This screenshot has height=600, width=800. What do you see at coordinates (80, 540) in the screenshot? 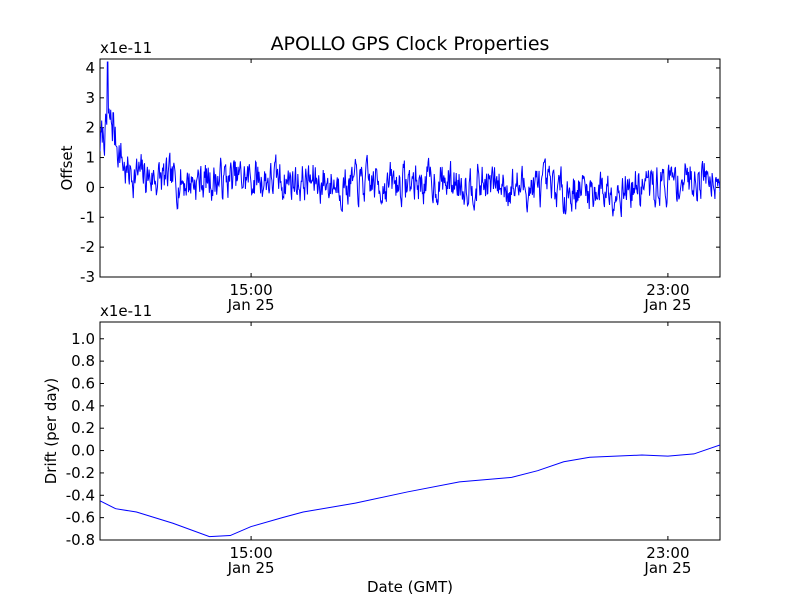
I see `drift-y-tick-label: -0.8` at bounding box center [80, 540].